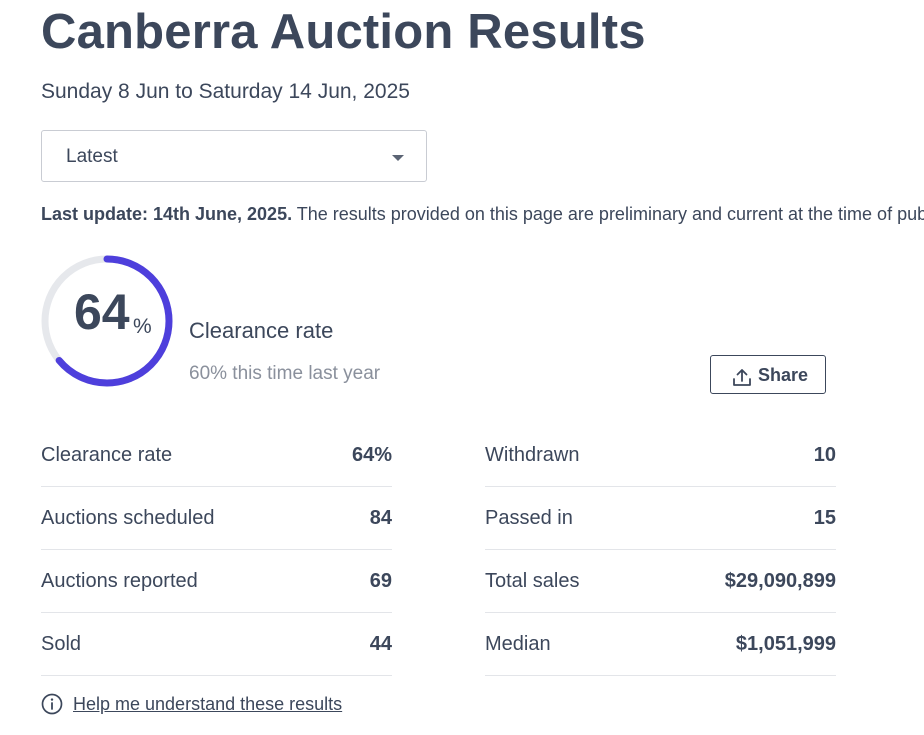 This screenshot has height=735, width=924. What do you see at coordinates (142, 326) in the screenshot?
I see `clearance-rate-unit: %` at bounding box center [142, 326].